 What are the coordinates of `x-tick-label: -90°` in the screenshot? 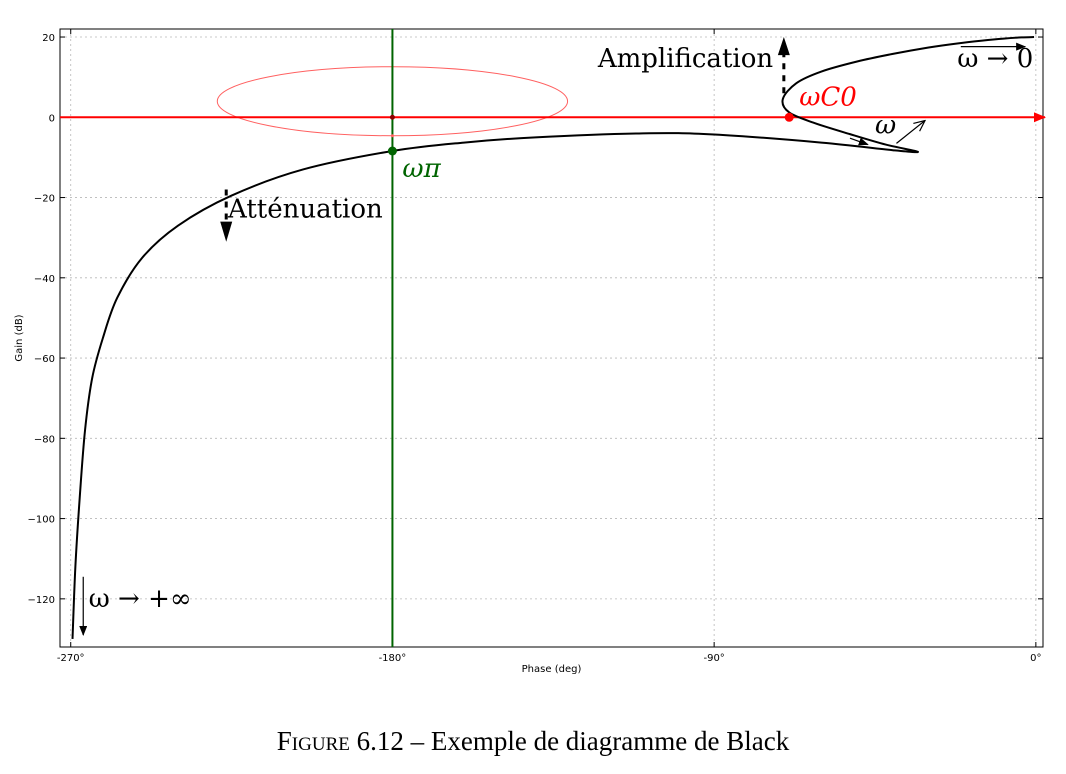 It's located at (713, 658).